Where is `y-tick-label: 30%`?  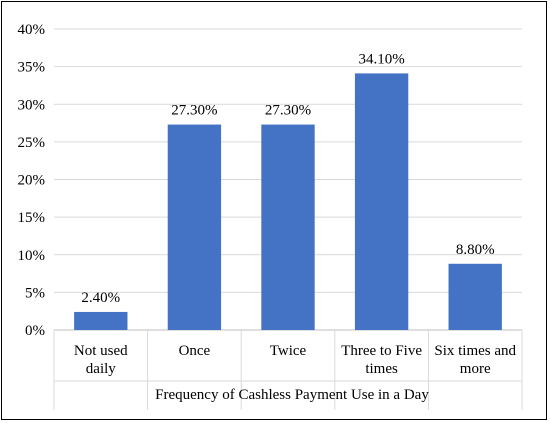 y-tick-label: 30% is located at coordinates (32, 105).